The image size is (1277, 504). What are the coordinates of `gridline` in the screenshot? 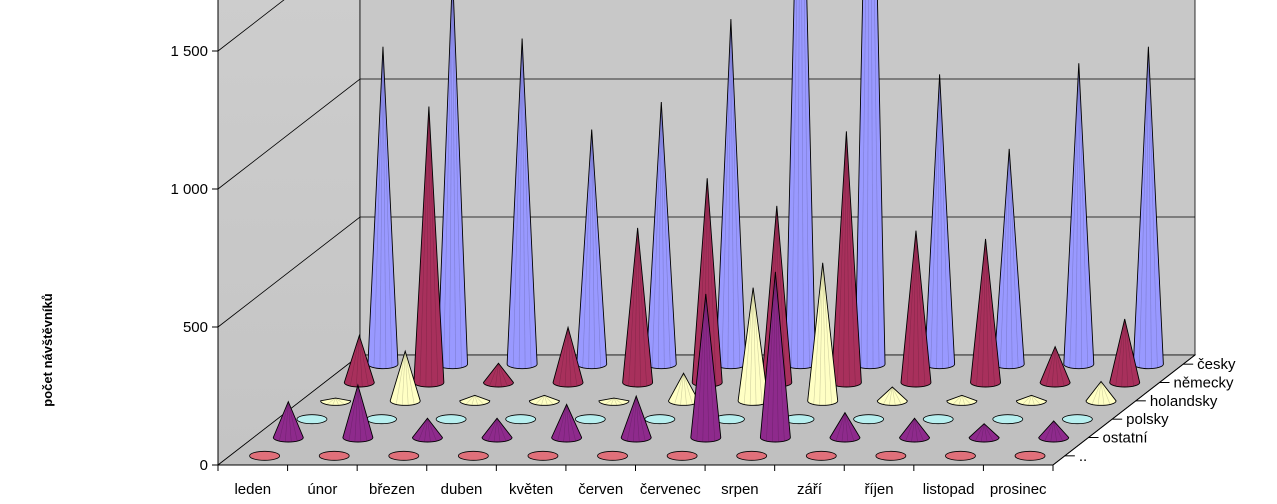 It's located at (251, 26).